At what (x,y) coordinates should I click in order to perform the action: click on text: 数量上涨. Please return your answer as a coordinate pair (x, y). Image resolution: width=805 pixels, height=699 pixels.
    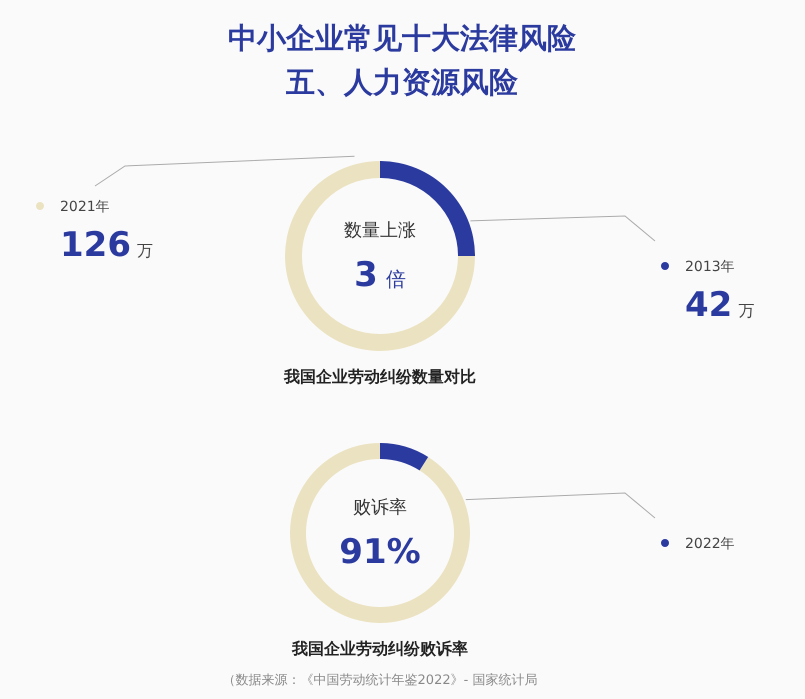
    Looking at the image, I should click on (380, 230).